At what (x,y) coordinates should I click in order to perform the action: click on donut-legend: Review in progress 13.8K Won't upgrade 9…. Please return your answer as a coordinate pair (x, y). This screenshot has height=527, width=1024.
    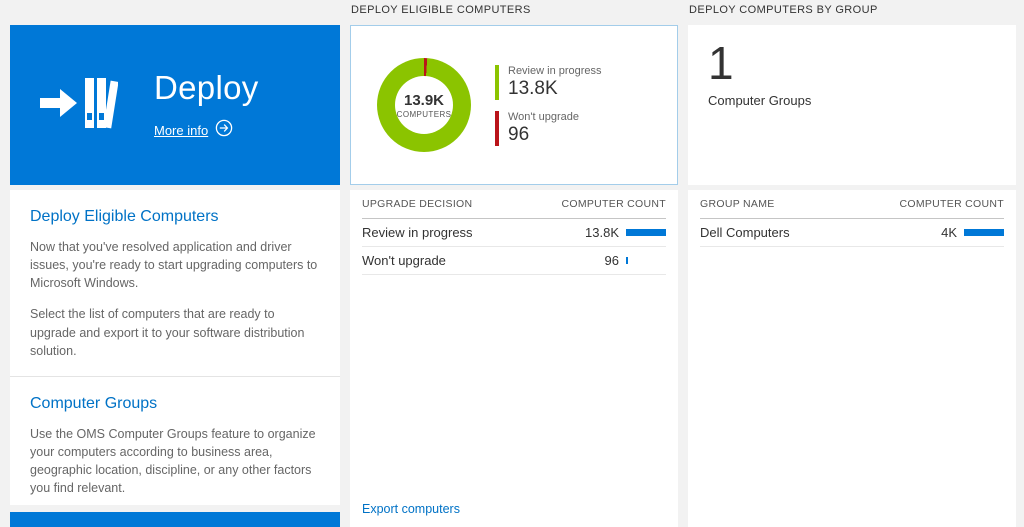
    Looking at the image, I should click on (548, 105).